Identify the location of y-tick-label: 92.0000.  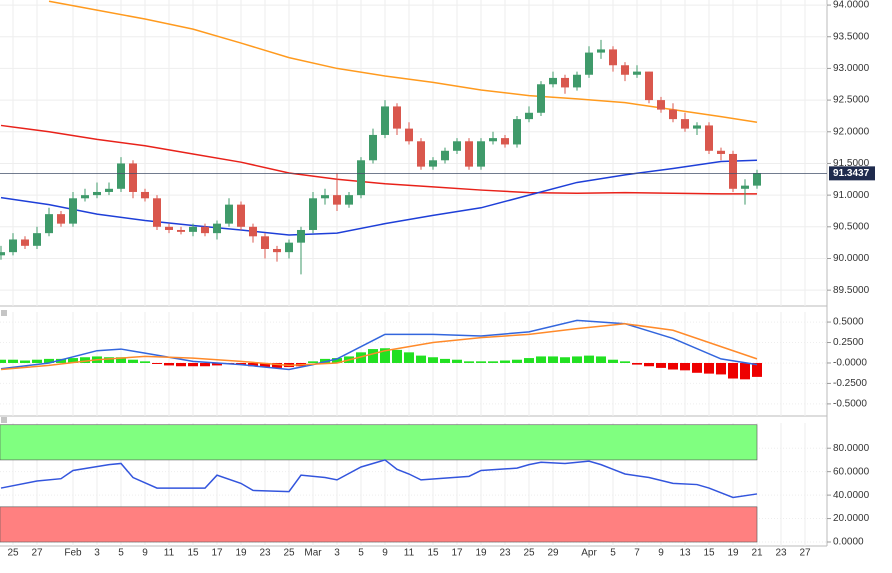
(851, 131).